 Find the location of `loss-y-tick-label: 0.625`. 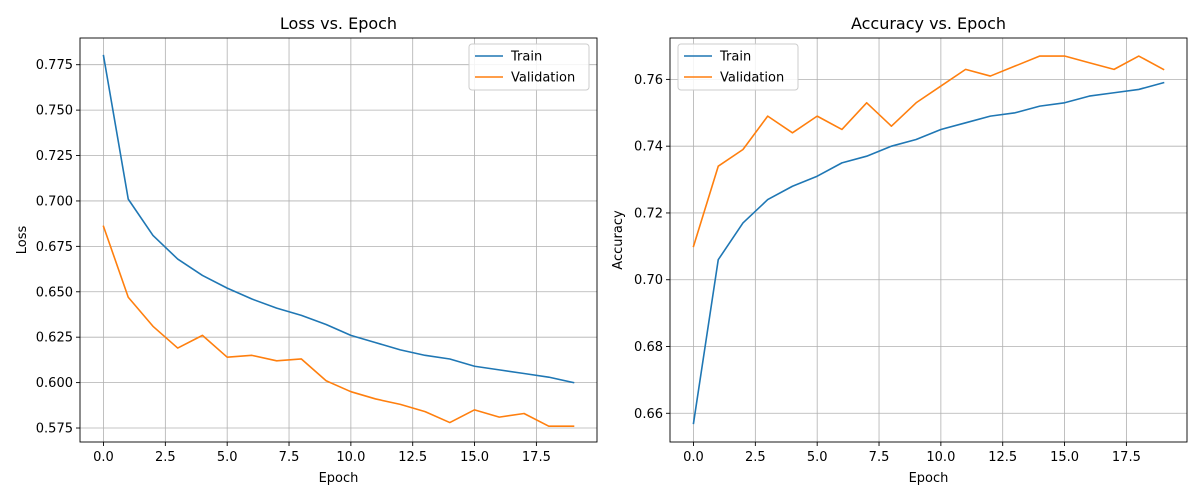

loss-y-tick-label: 0.625 is located at coordinates (54, 338).